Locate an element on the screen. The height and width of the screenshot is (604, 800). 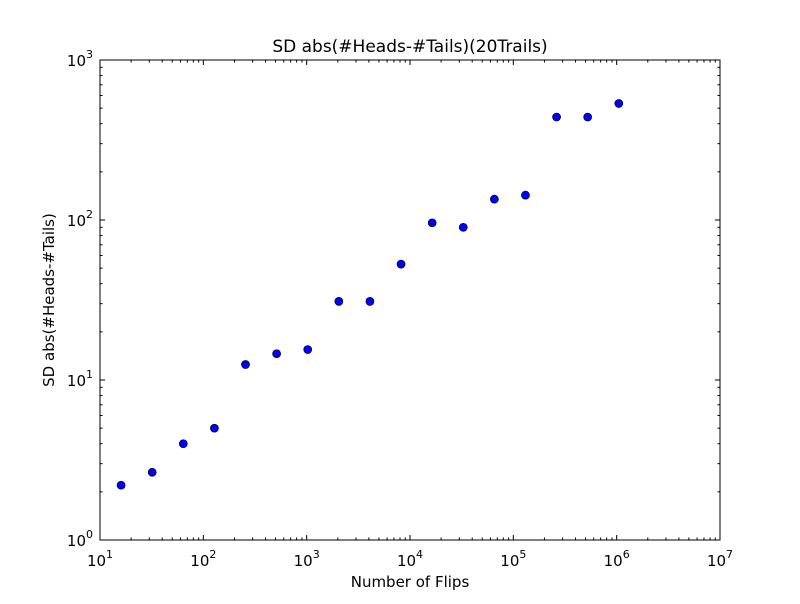
chart-title: SD abs(#Heads-#Tails)(20Trails) is located at coordinates (409, 47).